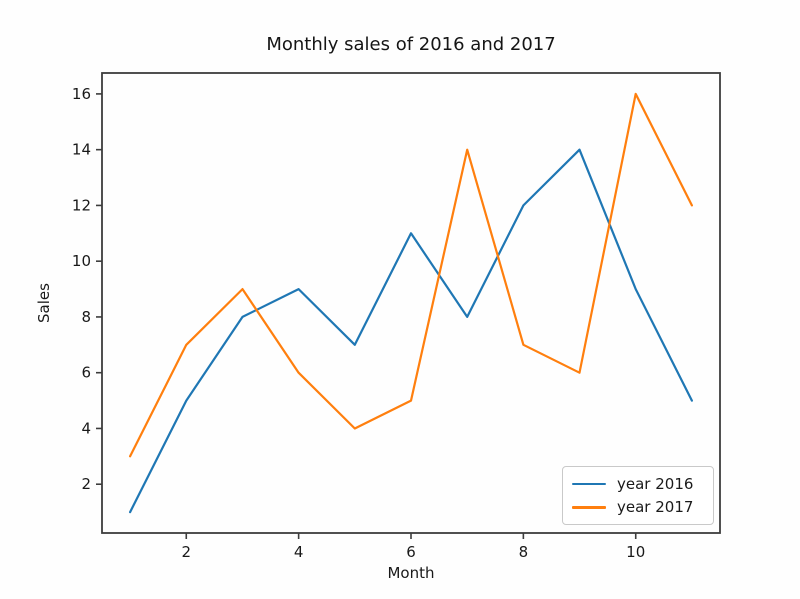 The image size is (800, 599). What do you see at coordinates (81, 261) in the screenshot?
I see `y-tick-label: 10` at bounding box center [81, 261].